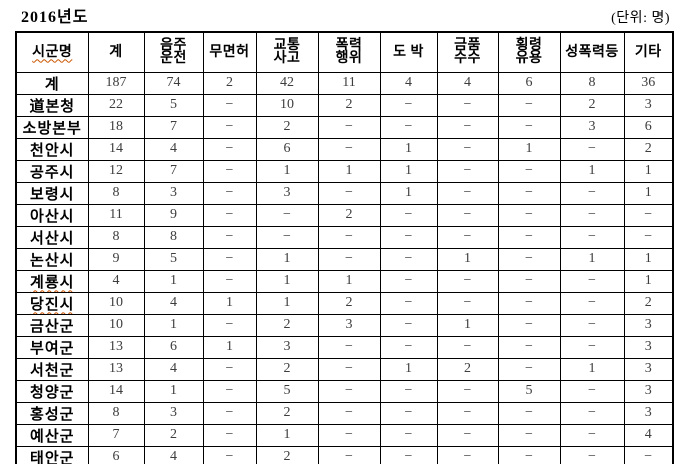 This screenshot has width=687, height=464. Describe the element at coordinates (648, 149) in the screenshot. I see `cell-r3-c9: 2` at that location.